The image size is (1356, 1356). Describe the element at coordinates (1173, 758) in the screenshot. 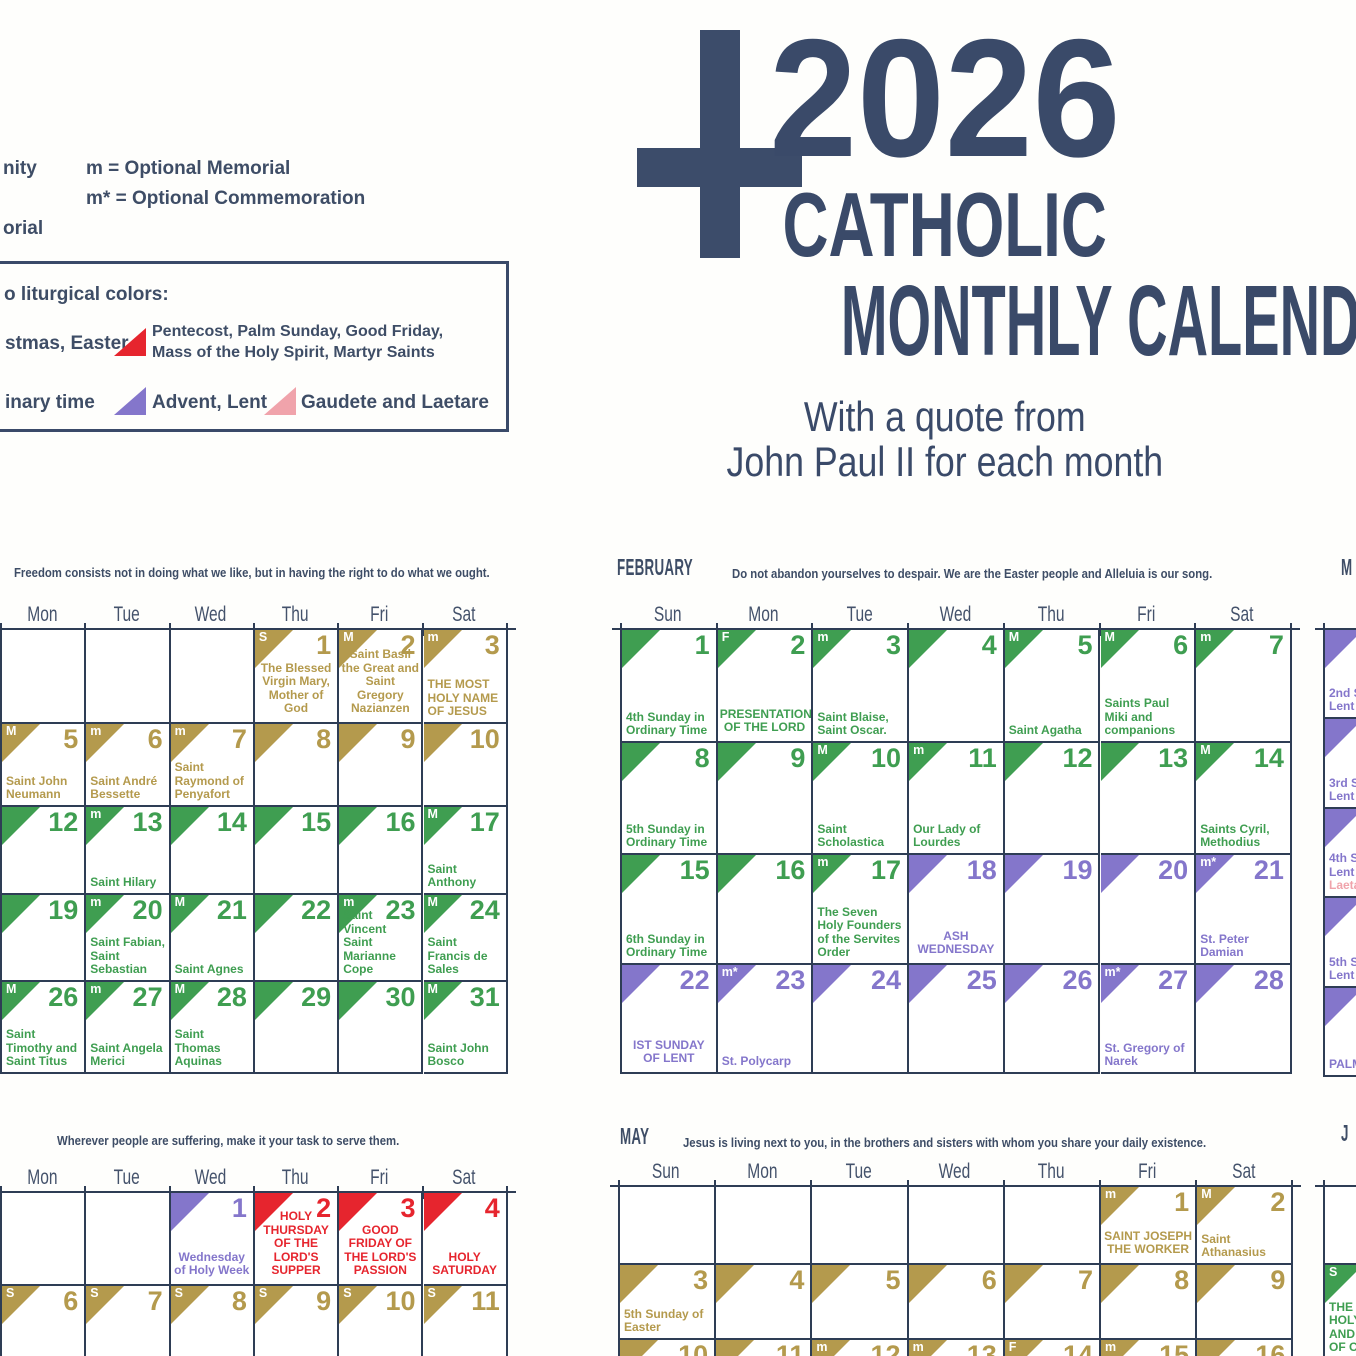

I see `day-number: 13` at that location.